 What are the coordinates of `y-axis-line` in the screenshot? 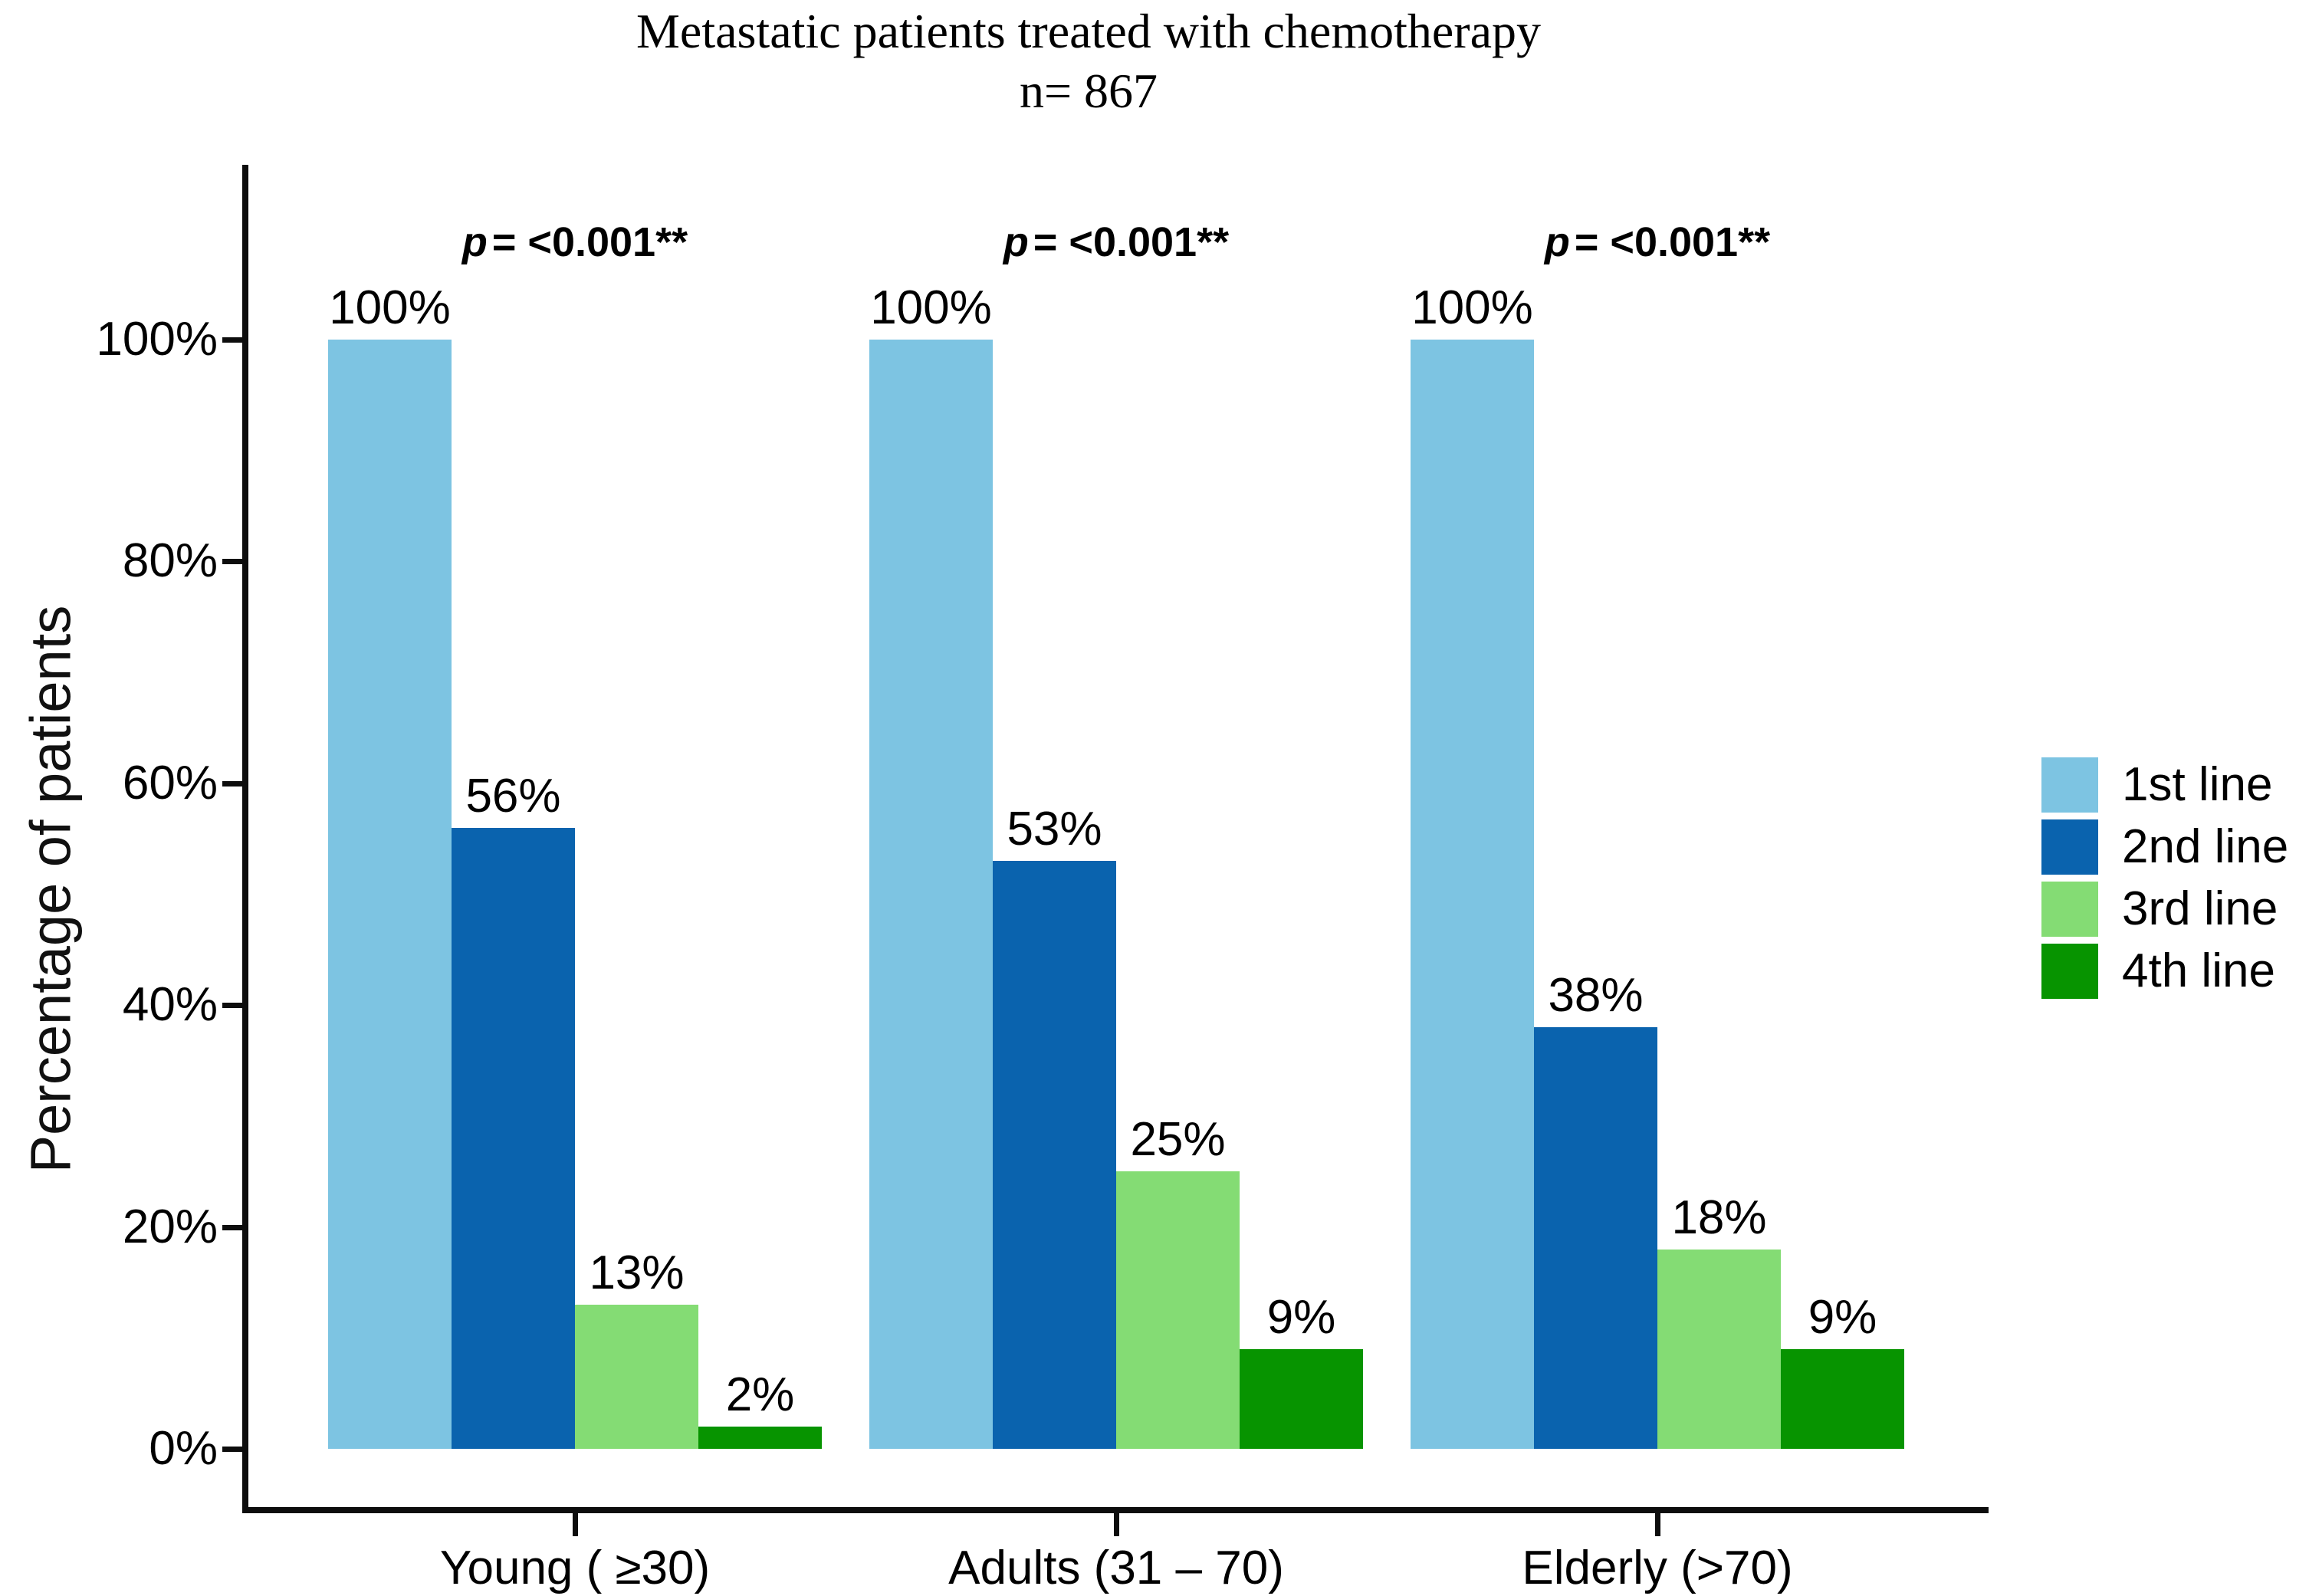 It's located at (245, 839).